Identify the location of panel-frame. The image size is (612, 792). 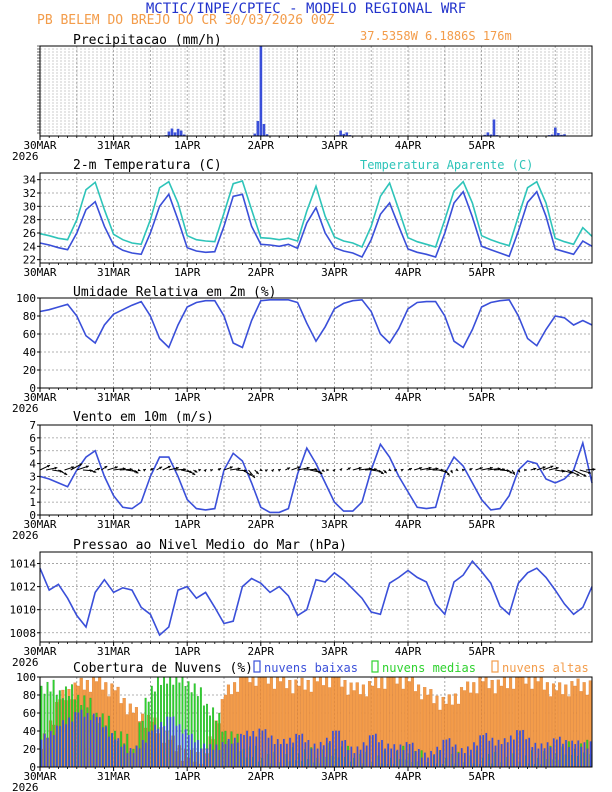
(316, 597).